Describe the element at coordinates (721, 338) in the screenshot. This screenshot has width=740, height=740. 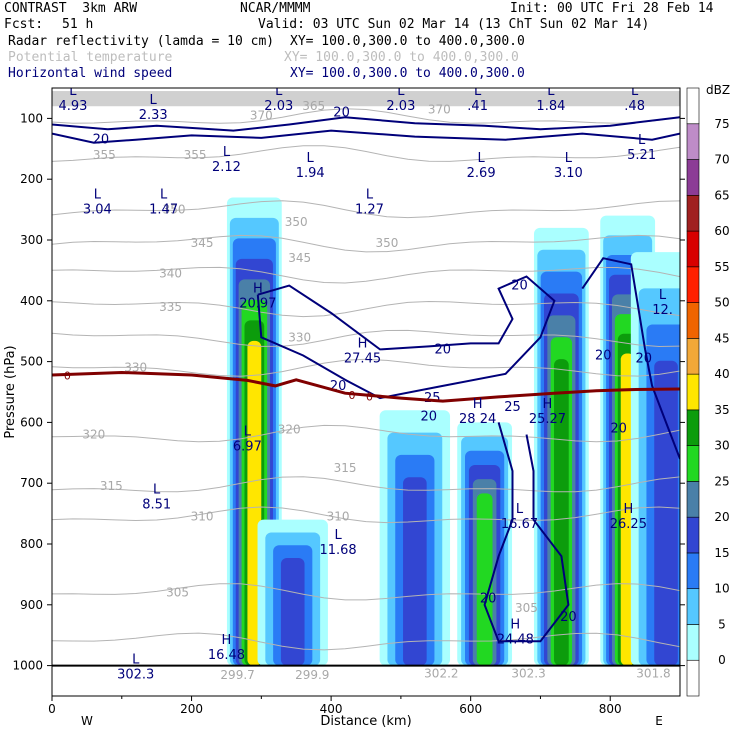
I see `colorbar-tick-label: 45` at that location.